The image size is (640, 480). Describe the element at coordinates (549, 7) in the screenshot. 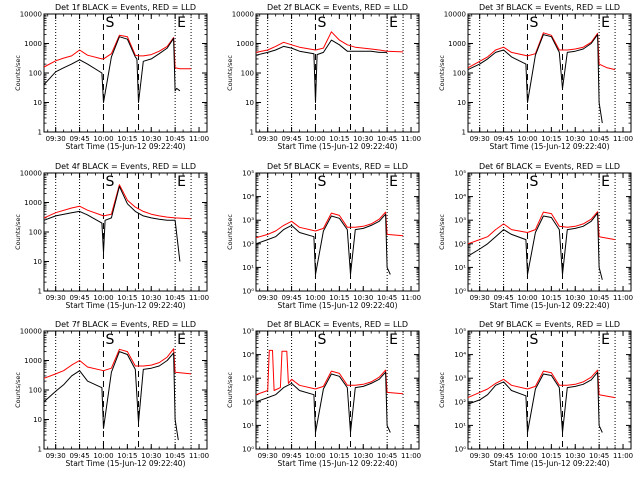

I see `chart-title: Det 3f BLACK = Events, RED = LLD` at that location.